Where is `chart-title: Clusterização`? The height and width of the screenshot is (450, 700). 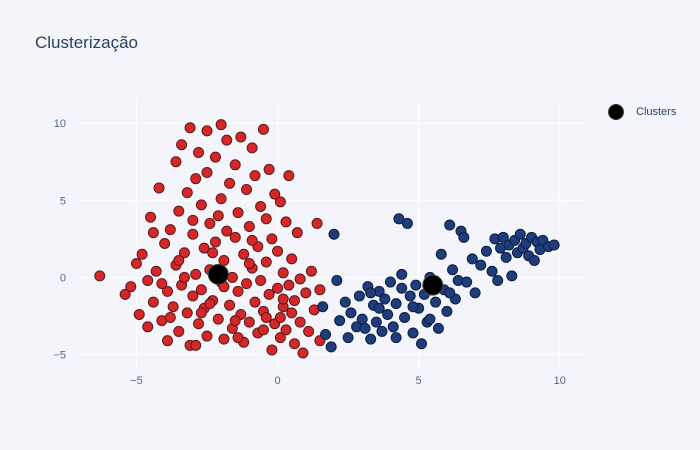
chart-title: Clusterização is located at coordinates (86, 42).